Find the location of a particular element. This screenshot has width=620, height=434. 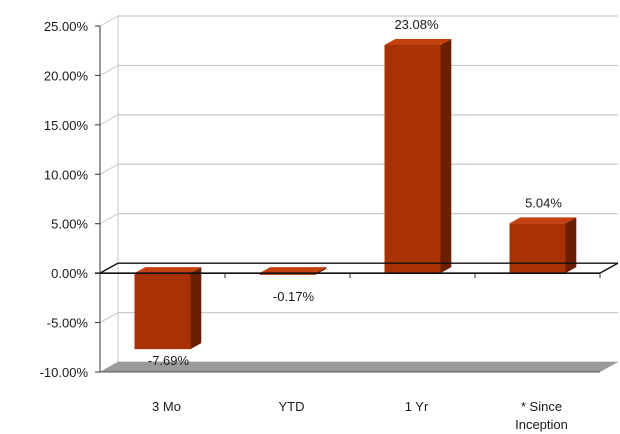

zero-line-depth is located at coordinates (109, 268).